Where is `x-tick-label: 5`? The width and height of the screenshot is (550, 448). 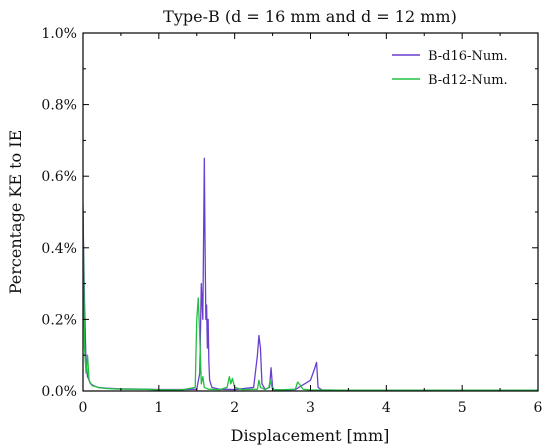
x-tick-label: 5 is located at coordinates (462, 408).